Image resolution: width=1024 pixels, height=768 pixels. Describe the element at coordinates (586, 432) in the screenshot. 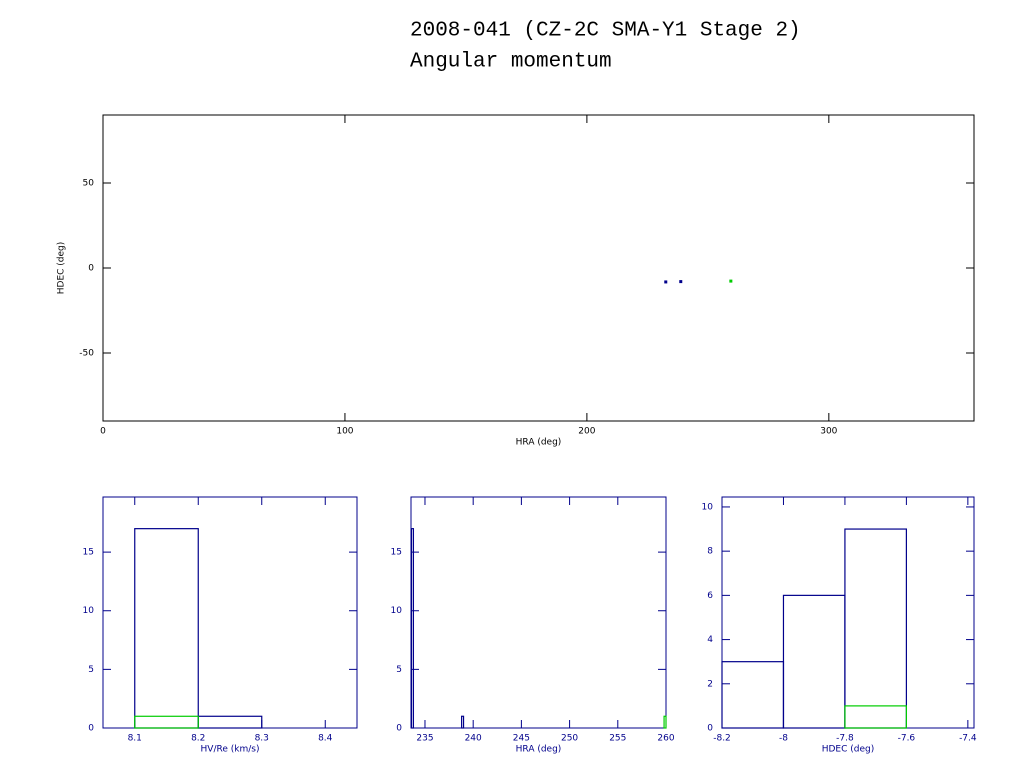

I see `x-tick-label: 200` at that location.